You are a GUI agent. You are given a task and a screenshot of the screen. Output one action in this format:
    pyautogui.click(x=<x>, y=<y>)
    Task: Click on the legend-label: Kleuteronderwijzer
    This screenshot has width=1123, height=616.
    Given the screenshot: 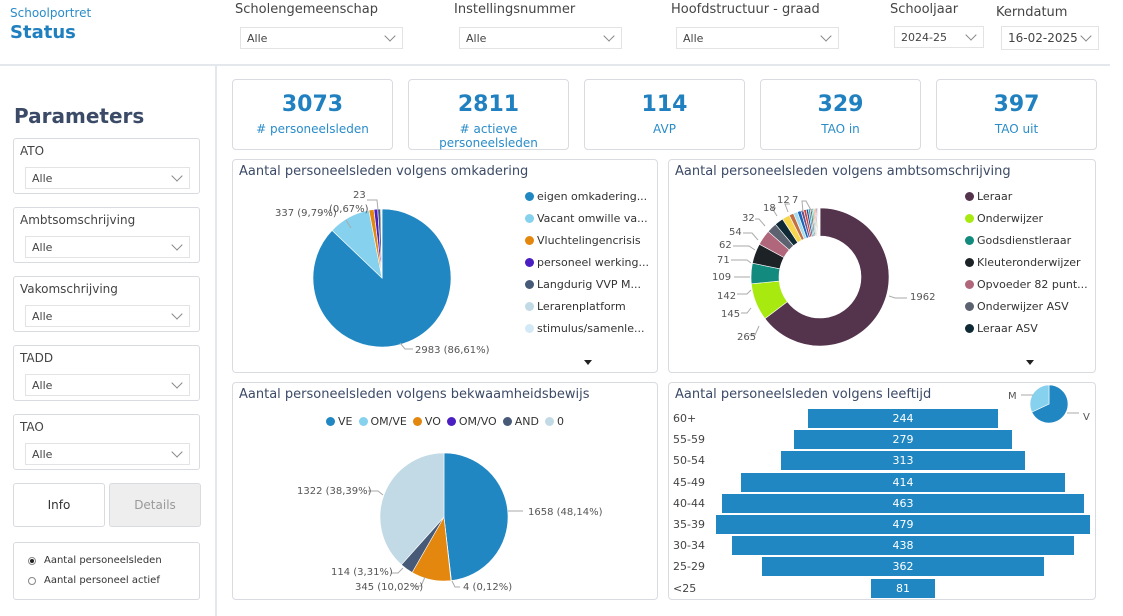 What is the action you would take?
    pyautogui.click(x=1029, y=262)
    